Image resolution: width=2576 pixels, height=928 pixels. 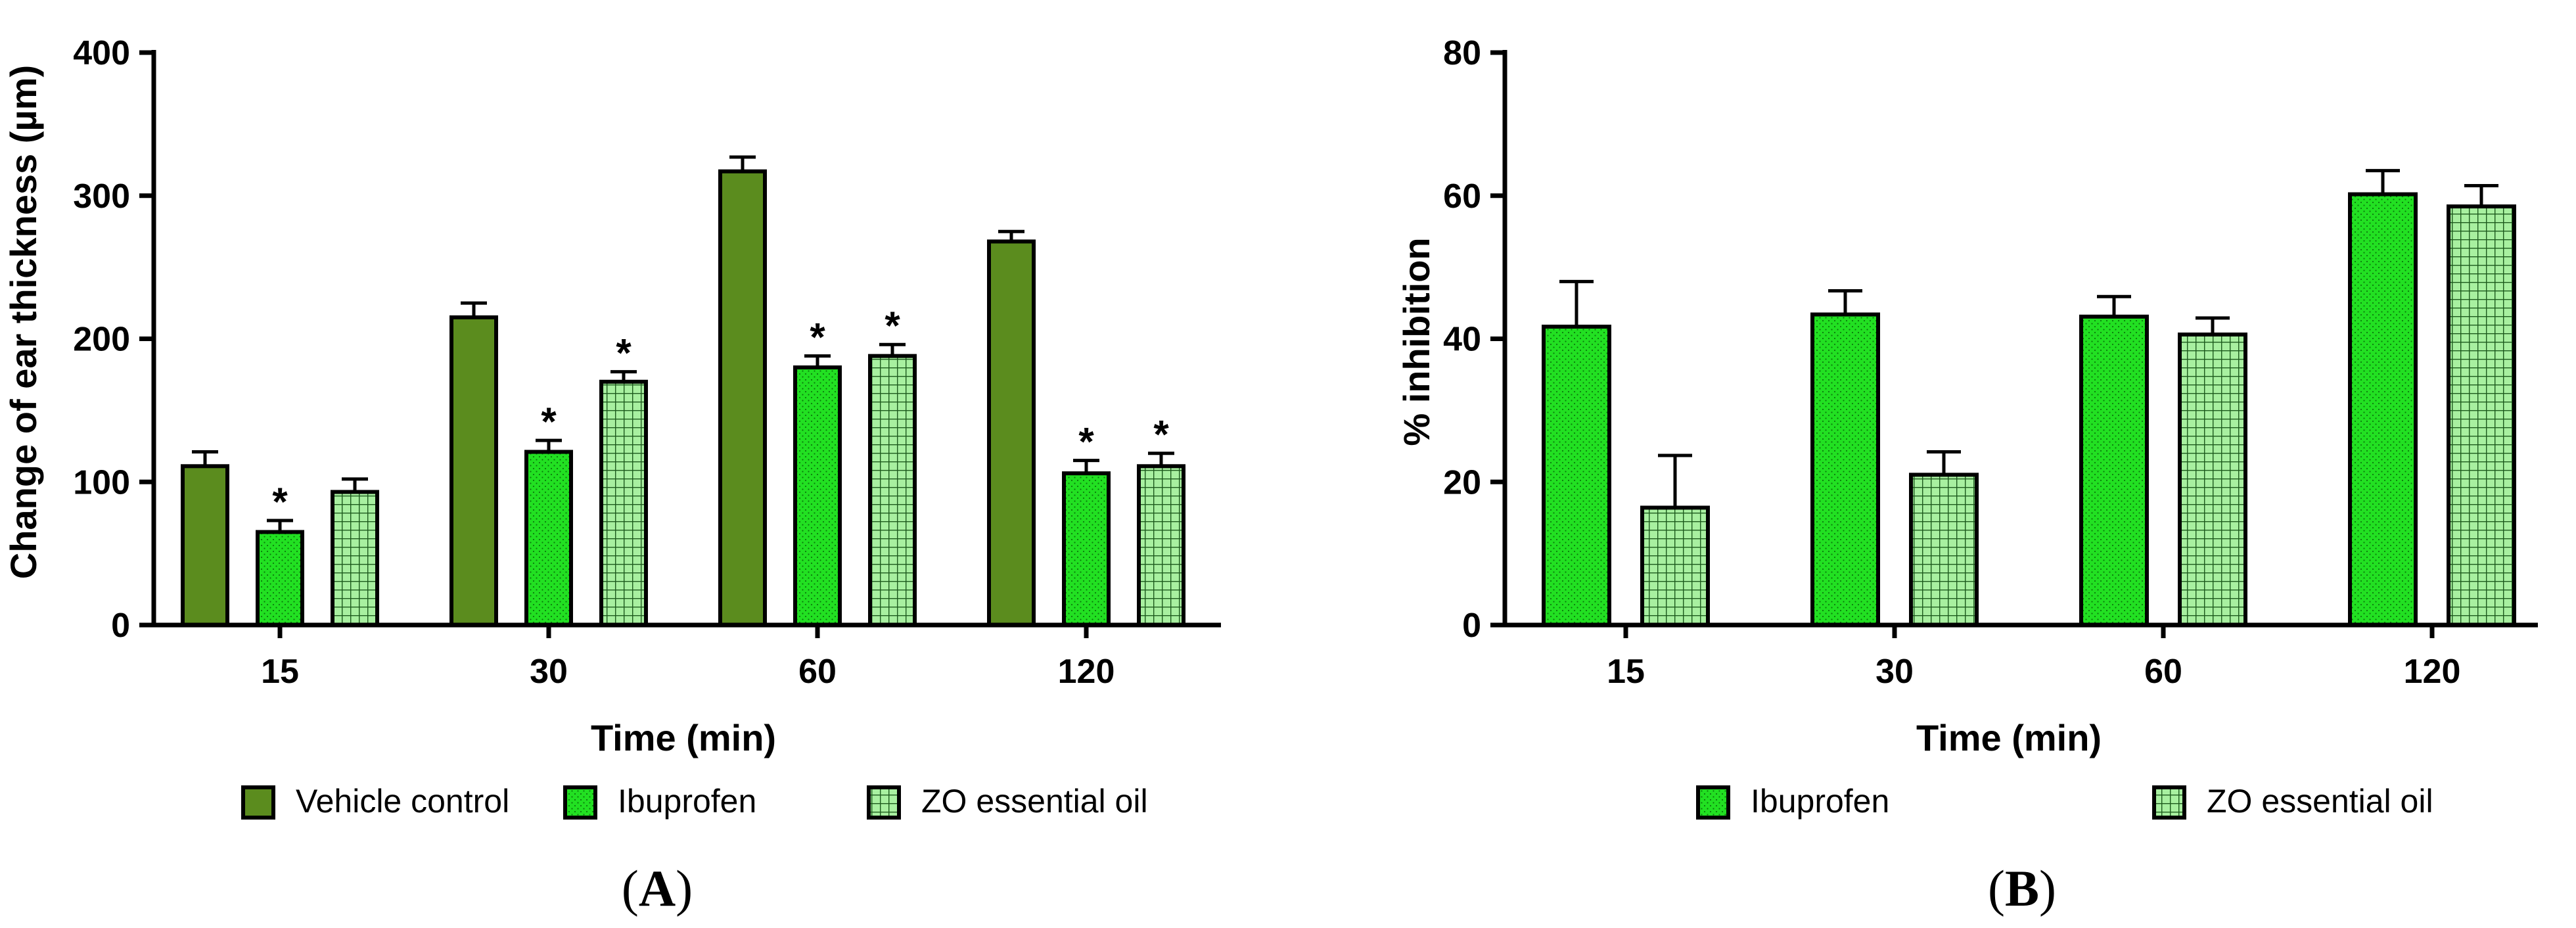 I want to click on panel-a-legend-label-zo: ZO essential oil, so click(x=1034, y=801).